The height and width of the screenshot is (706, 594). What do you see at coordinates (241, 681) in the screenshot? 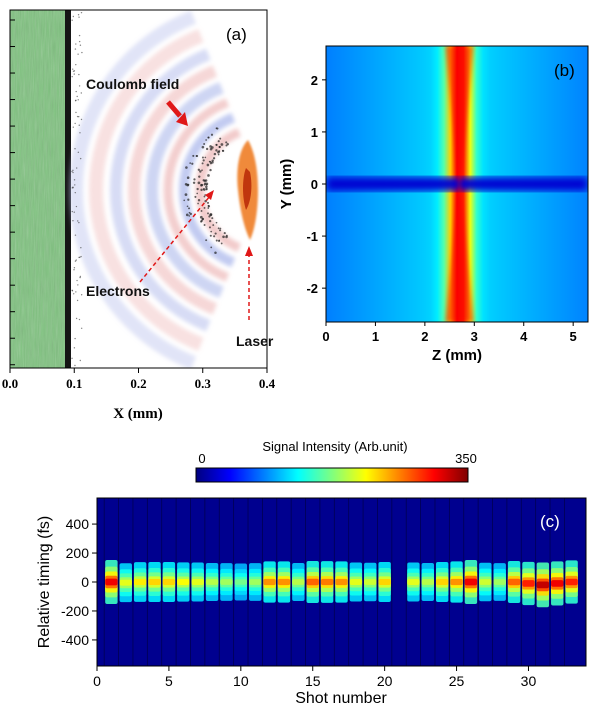
I see `panel-c-x-tick-label: 10` at bounding box center [241, 681].